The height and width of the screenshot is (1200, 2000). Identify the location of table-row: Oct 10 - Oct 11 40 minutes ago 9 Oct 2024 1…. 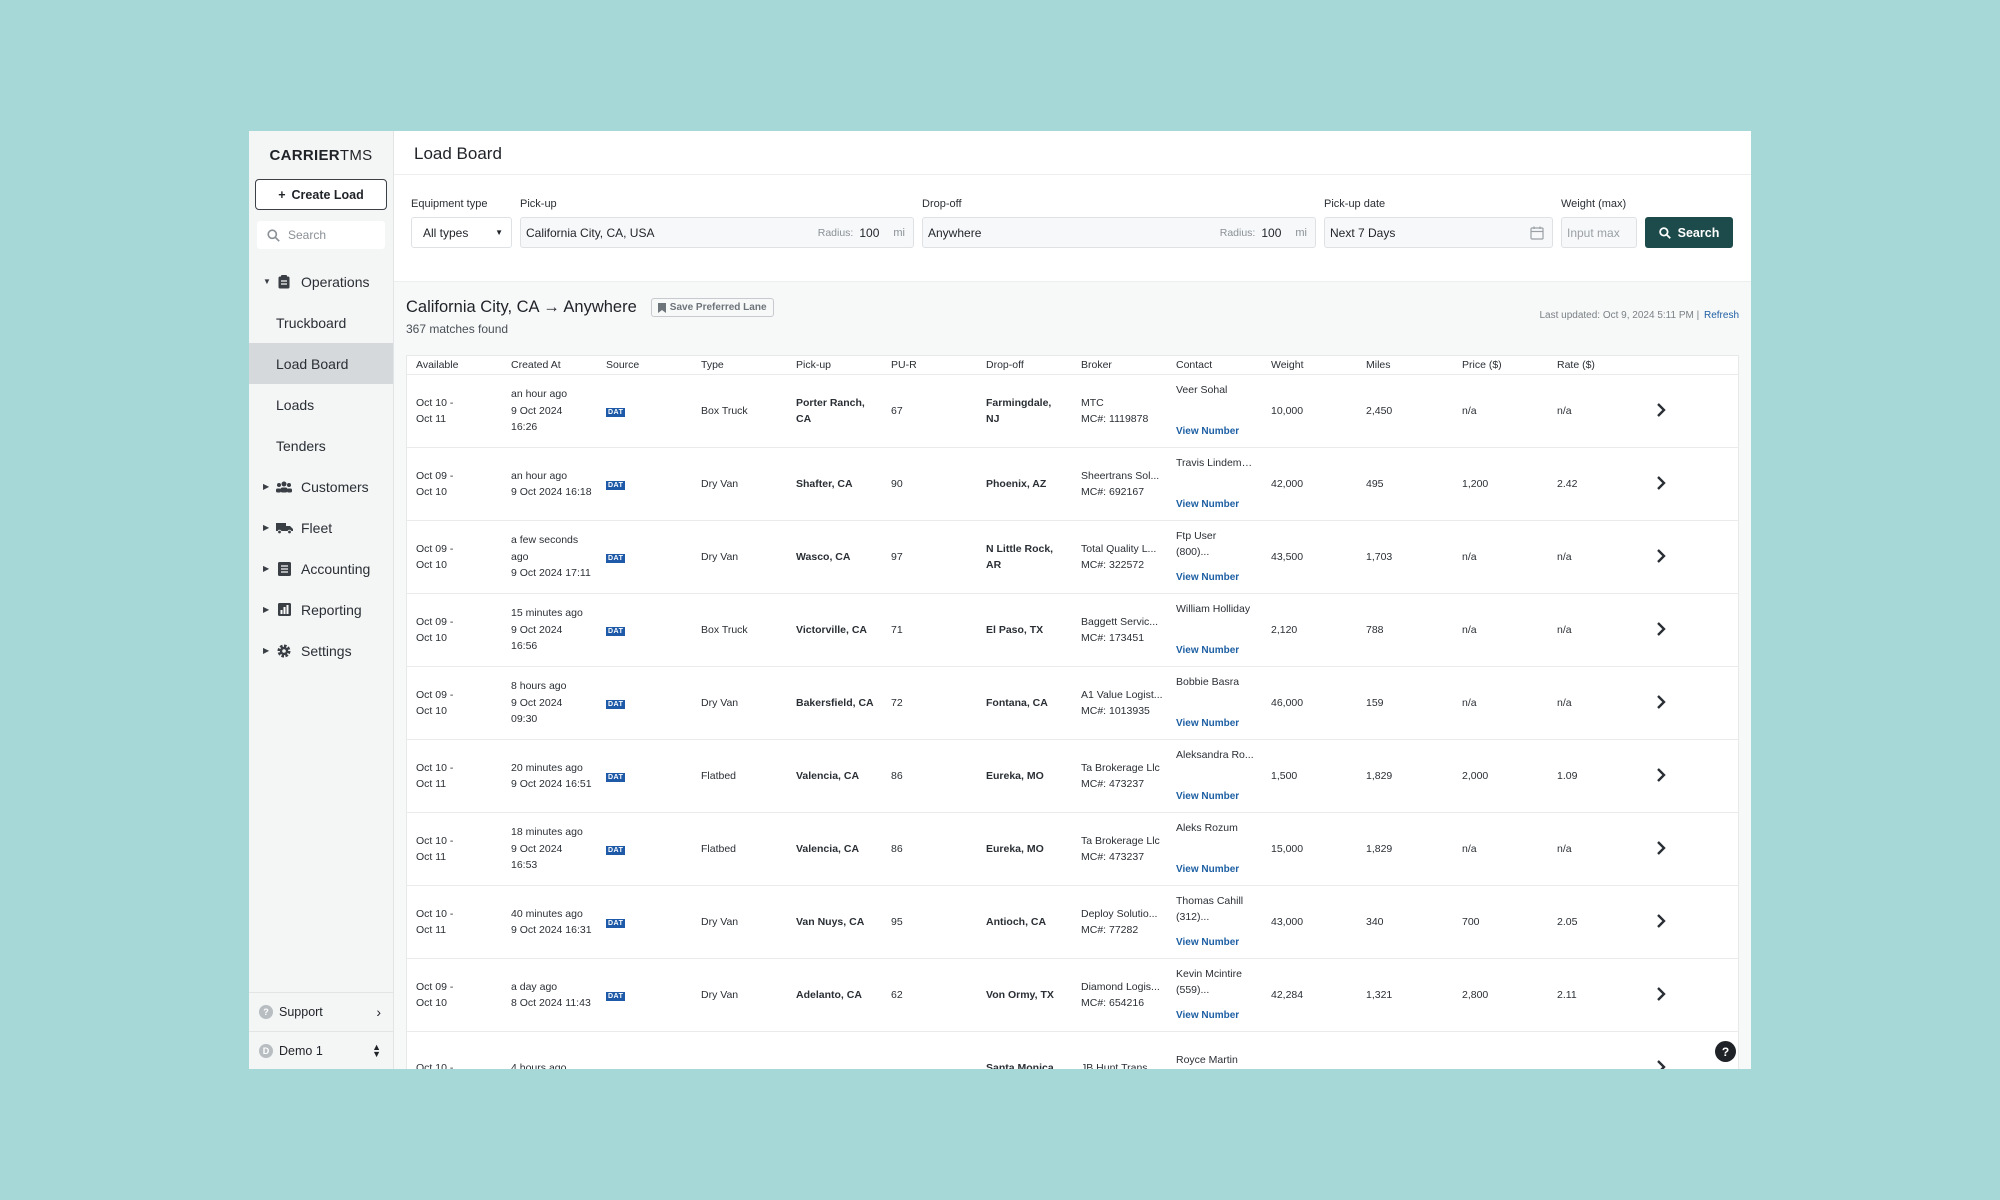
(1072, 922).